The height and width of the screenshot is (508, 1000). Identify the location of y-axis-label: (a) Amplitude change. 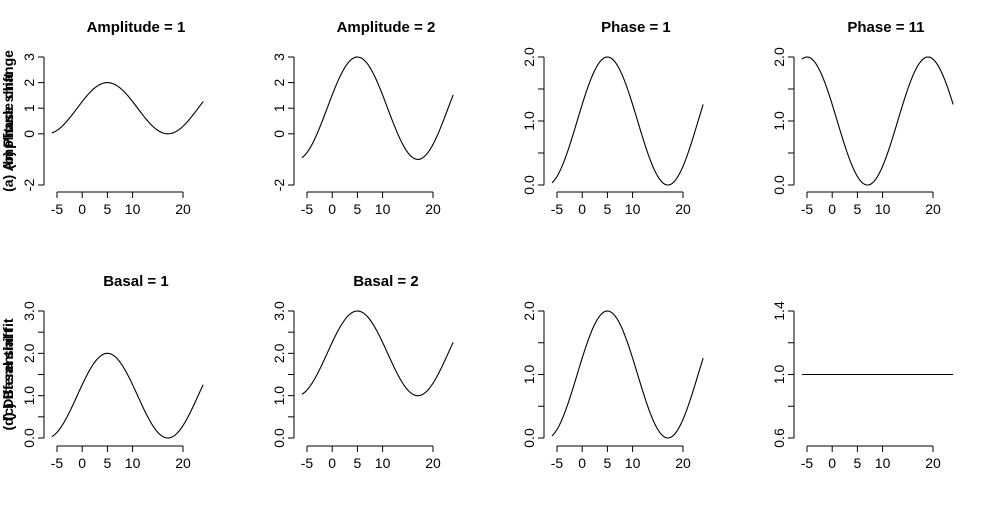
(8, 121).